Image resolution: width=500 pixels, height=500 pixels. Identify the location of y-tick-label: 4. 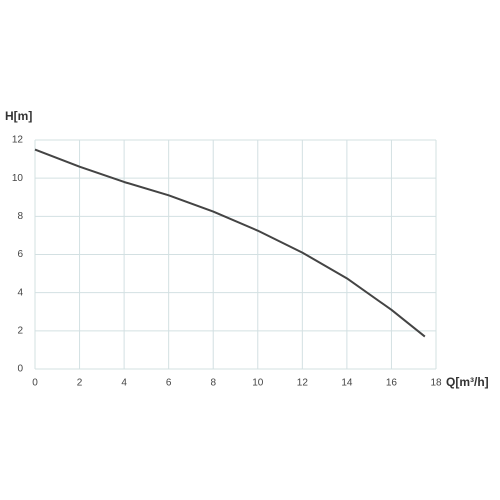
(20, 292).